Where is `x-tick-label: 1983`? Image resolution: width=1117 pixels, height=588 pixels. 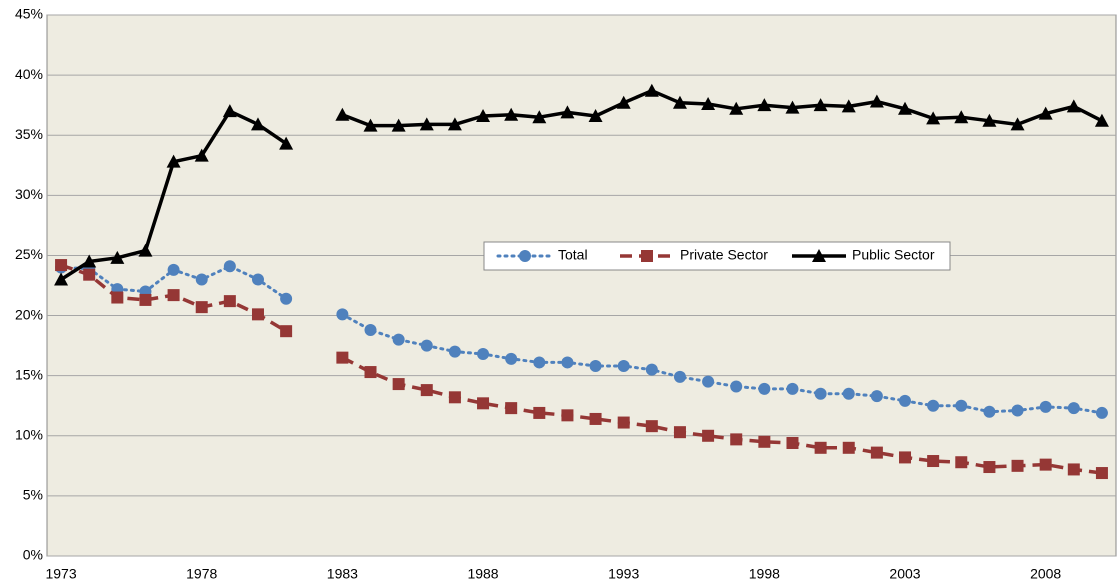
x-tick-label: 1983 is located at coordinates (342, 574).